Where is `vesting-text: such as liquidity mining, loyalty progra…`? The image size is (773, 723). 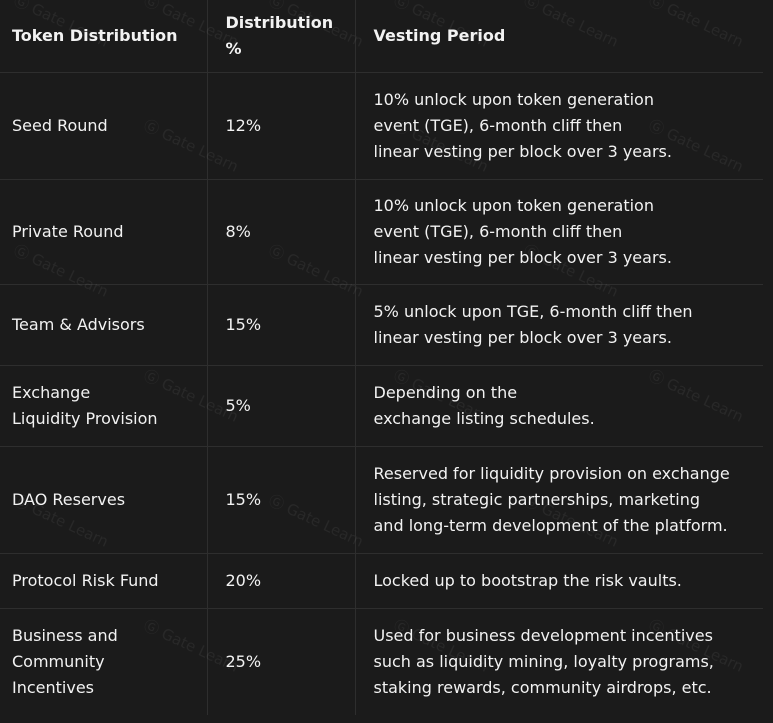
vesting-text: such as liquidity mining, loyalty progra… is located at coordinates (543, 661).